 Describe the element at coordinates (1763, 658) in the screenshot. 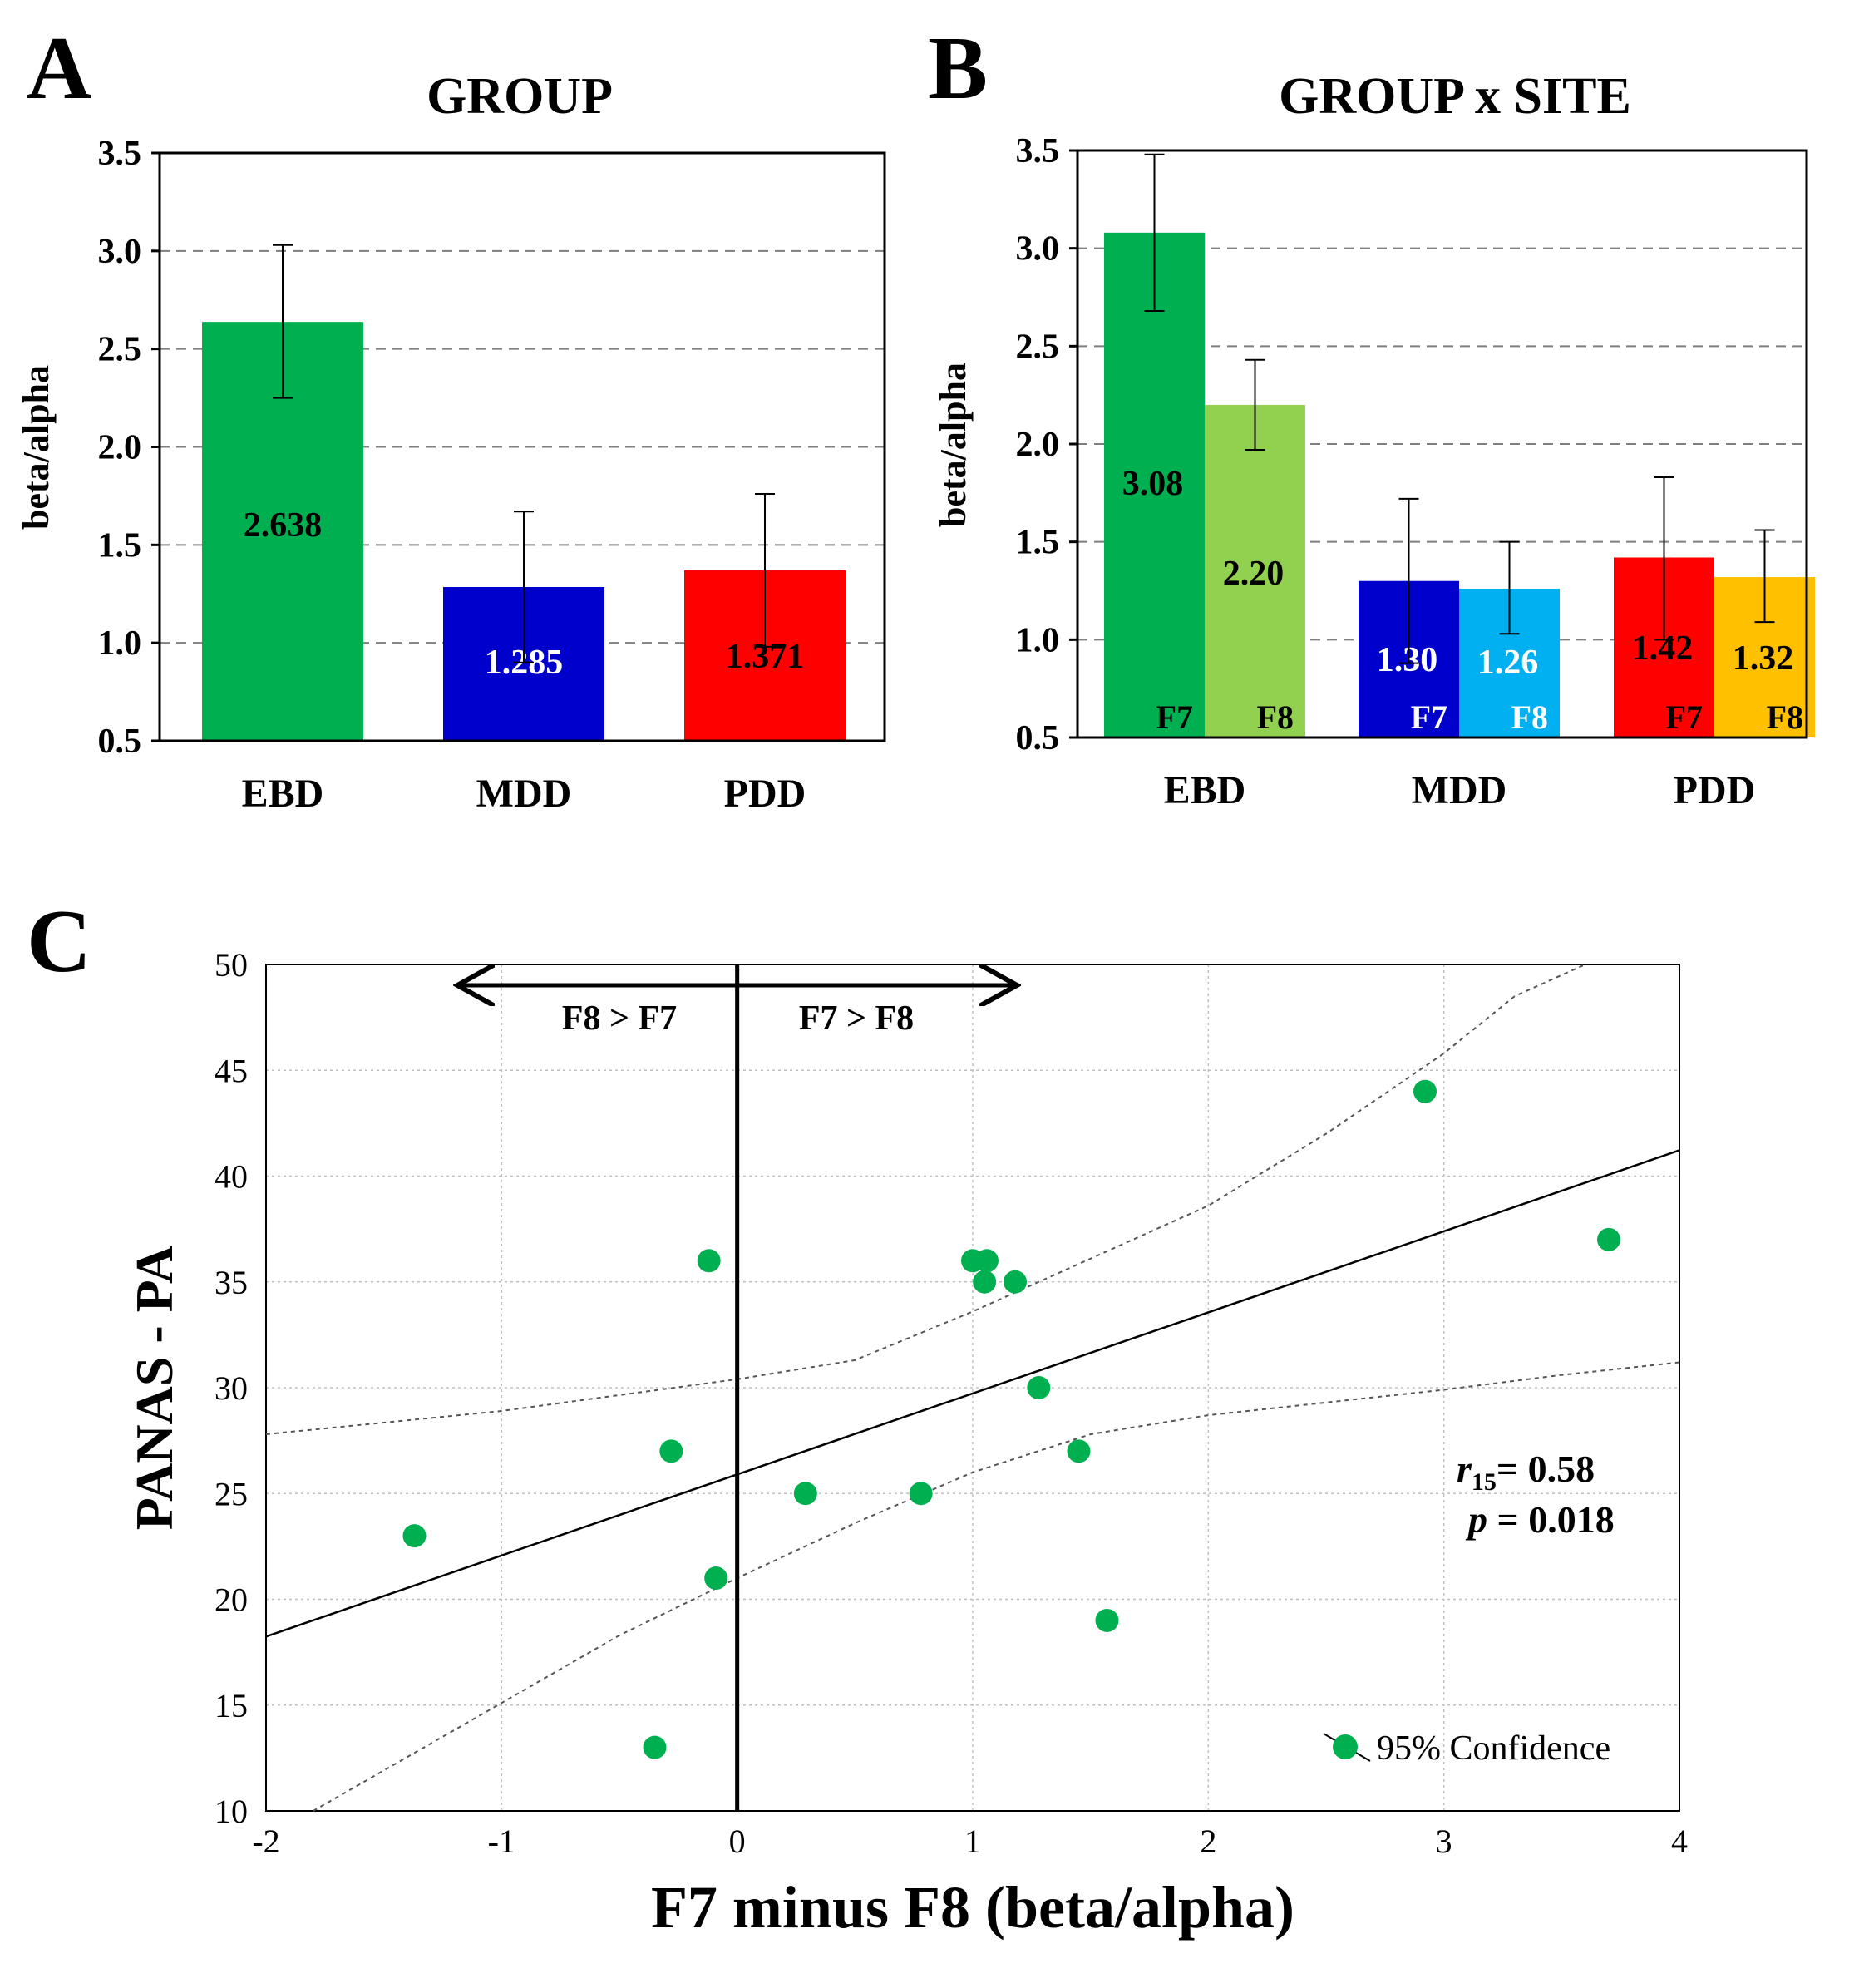

I see `bar-value-label: 1.32` at that location.